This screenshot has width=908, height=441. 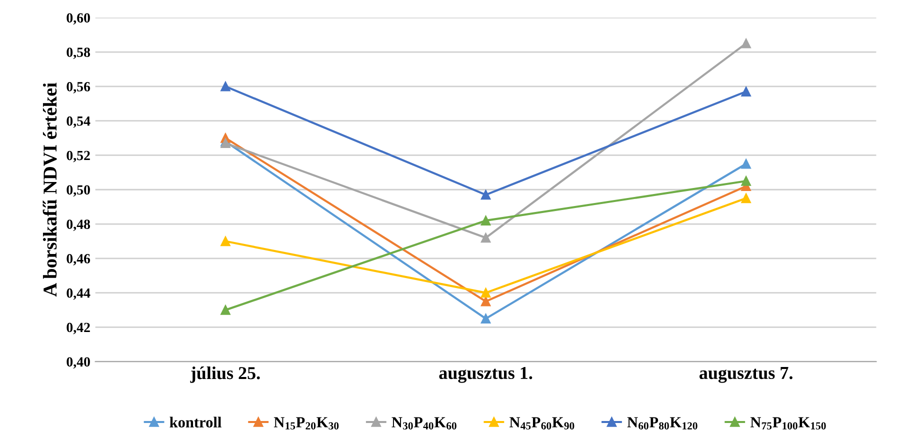 What do you see at coordinates (542, 423) in the screenshot?
I see `legend-label: N$_{45}$P$_{60}$K$_{90}$` at bounding box center [542, 423].